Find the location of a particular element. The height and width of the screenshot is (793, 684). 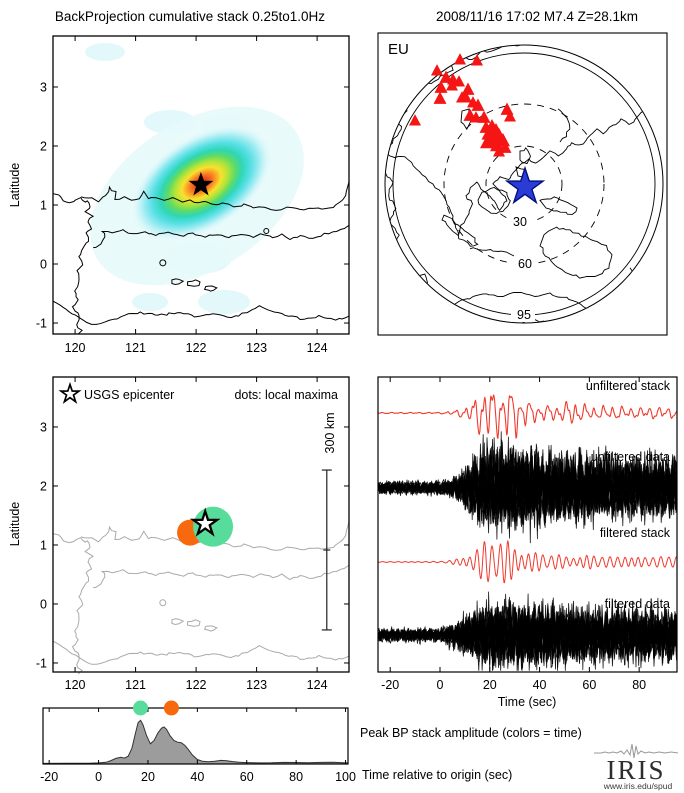

trace-label-unfiltered-data: unfiltered data is located at coordinates (630, 457).